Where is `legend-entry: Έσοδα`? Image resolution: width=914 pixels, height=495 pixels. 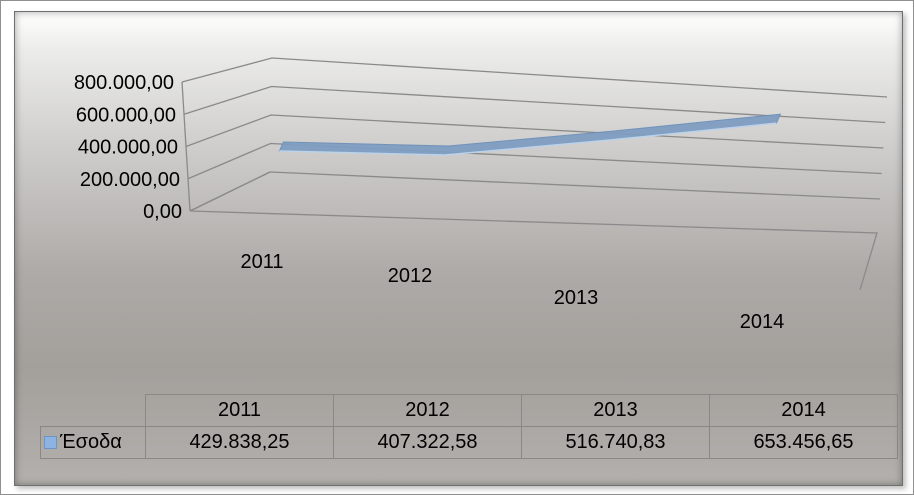
legend-entry: Έσοδα is located at coordinates (93, 442).